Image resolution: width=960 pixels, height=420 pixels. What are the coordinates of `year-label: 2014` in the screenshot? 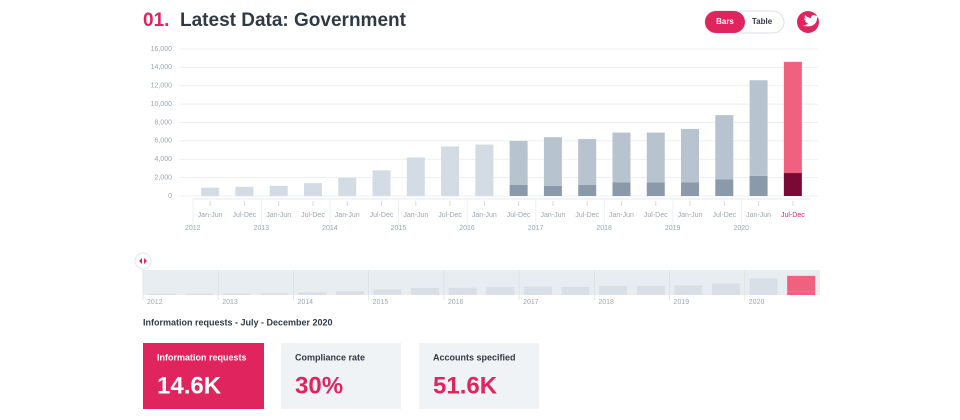 It's located at (330, 228).